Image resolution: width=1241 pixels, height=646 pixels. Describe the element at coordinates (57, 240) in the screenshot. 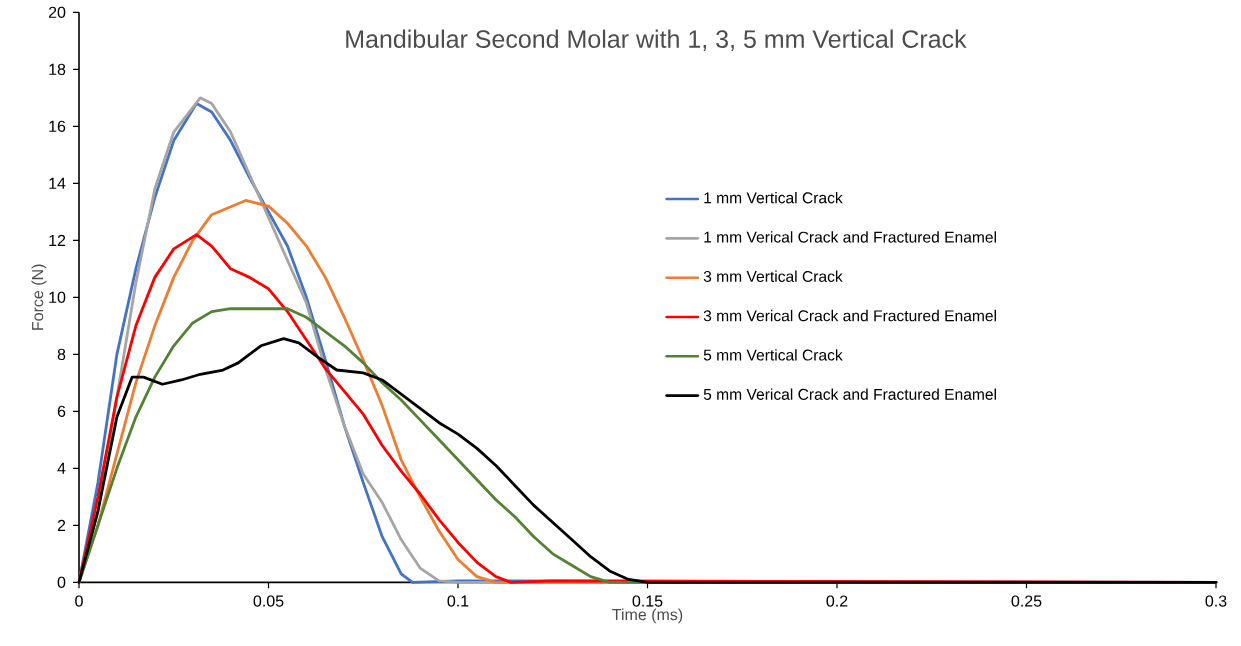

I see `y-tick-label: 12` at that location.